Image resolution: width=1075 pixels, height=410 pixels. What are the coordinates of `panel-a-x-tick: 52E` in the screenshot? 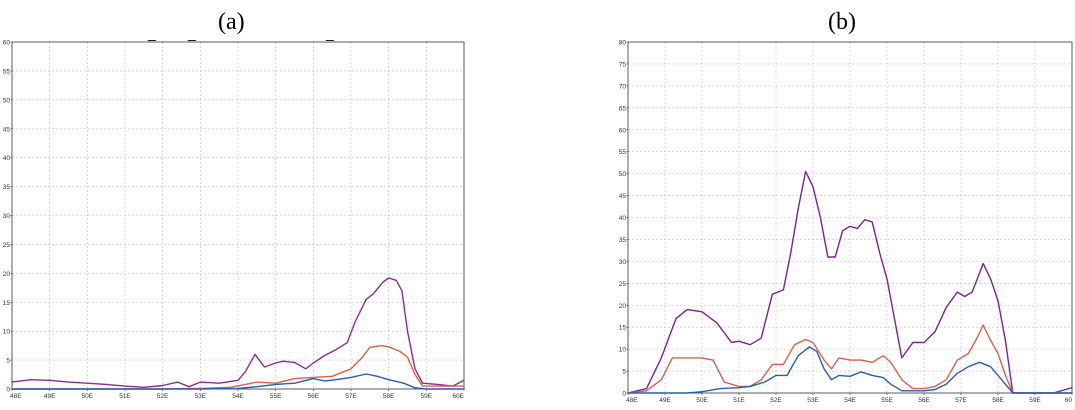 It's located at (163, 396).